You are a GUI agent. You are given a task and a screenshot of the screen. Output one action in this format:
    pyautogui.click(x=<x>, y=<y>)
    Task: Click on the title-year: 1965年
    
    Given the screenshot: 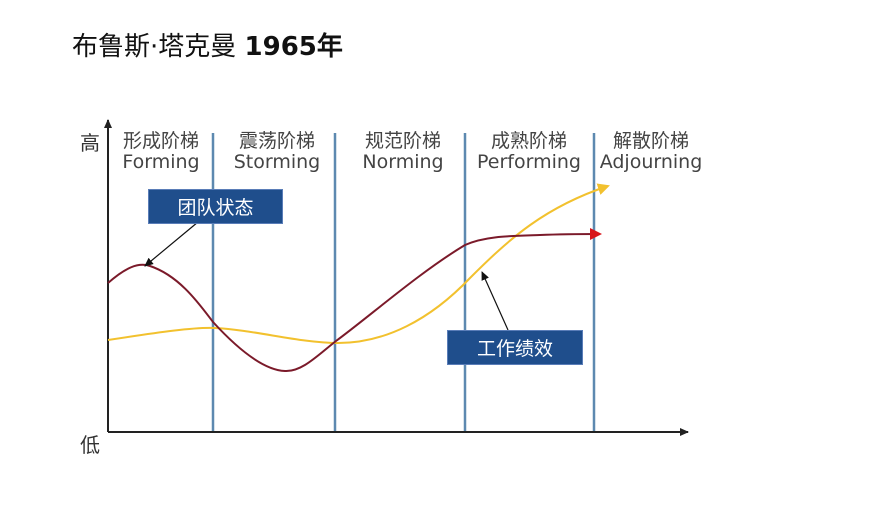 What is the action you would take?
    pyautogui.click(x=293, y=47)
    